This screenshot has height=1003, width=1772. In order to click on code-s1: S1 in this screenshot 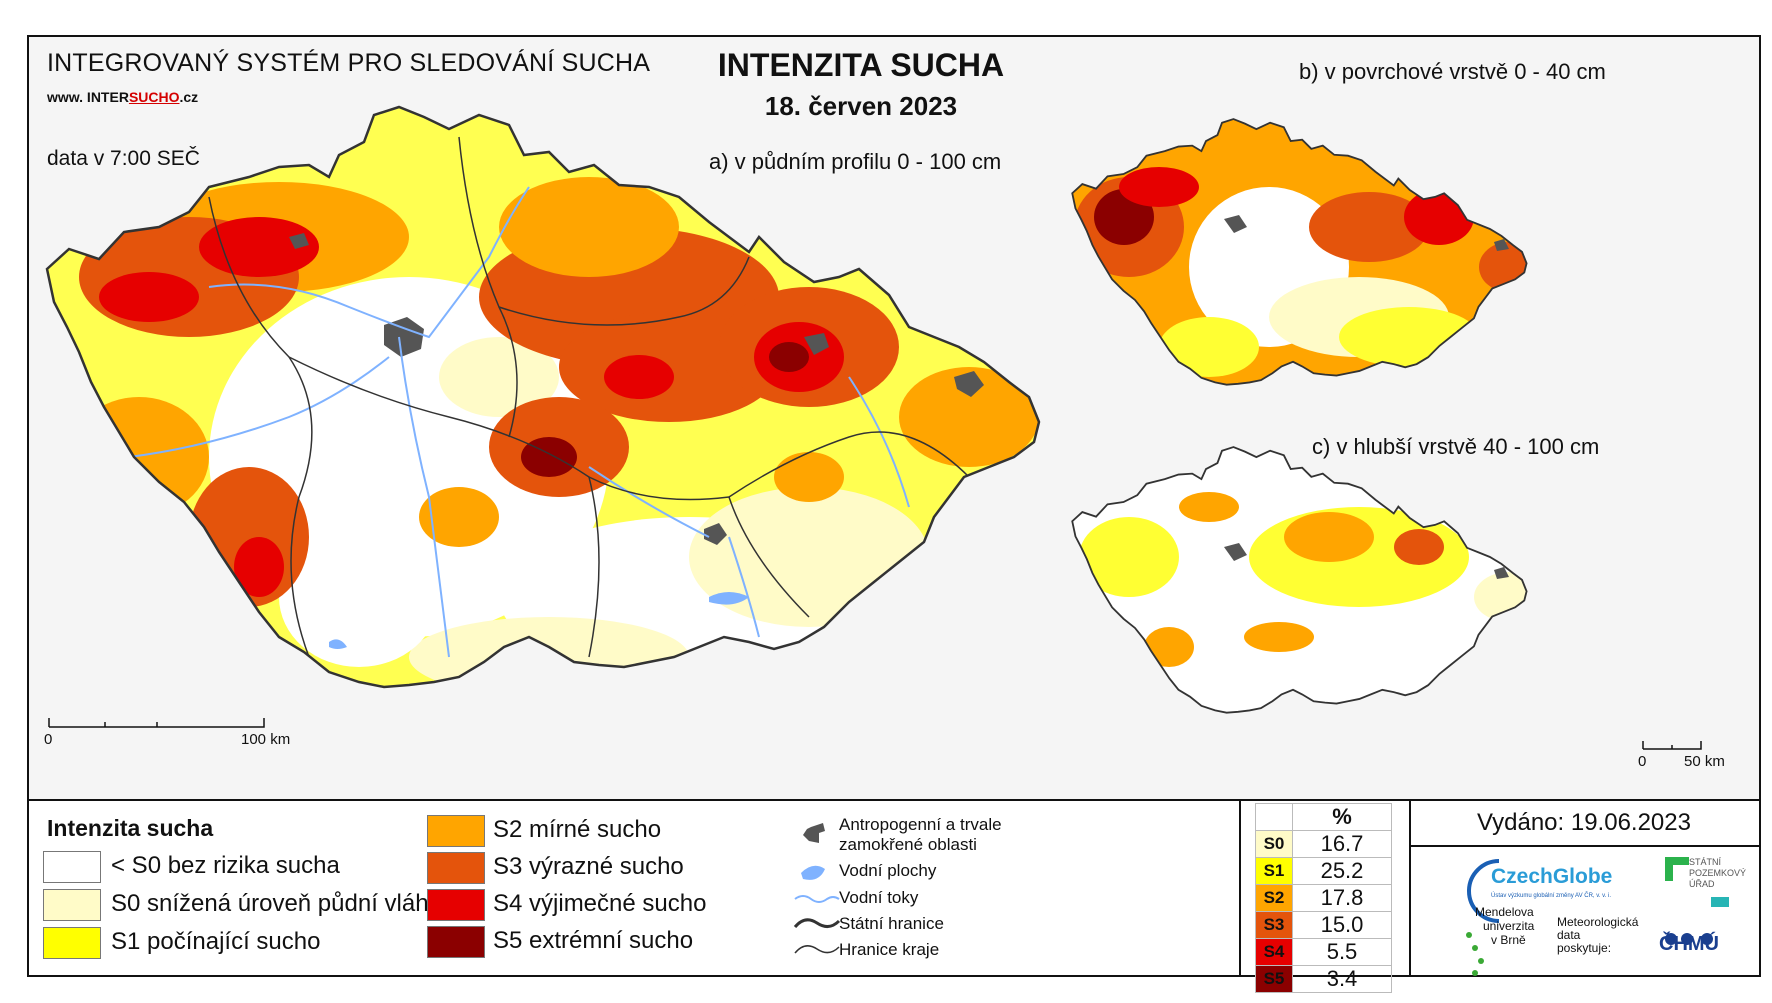, I will do `click(1274, 871)`.